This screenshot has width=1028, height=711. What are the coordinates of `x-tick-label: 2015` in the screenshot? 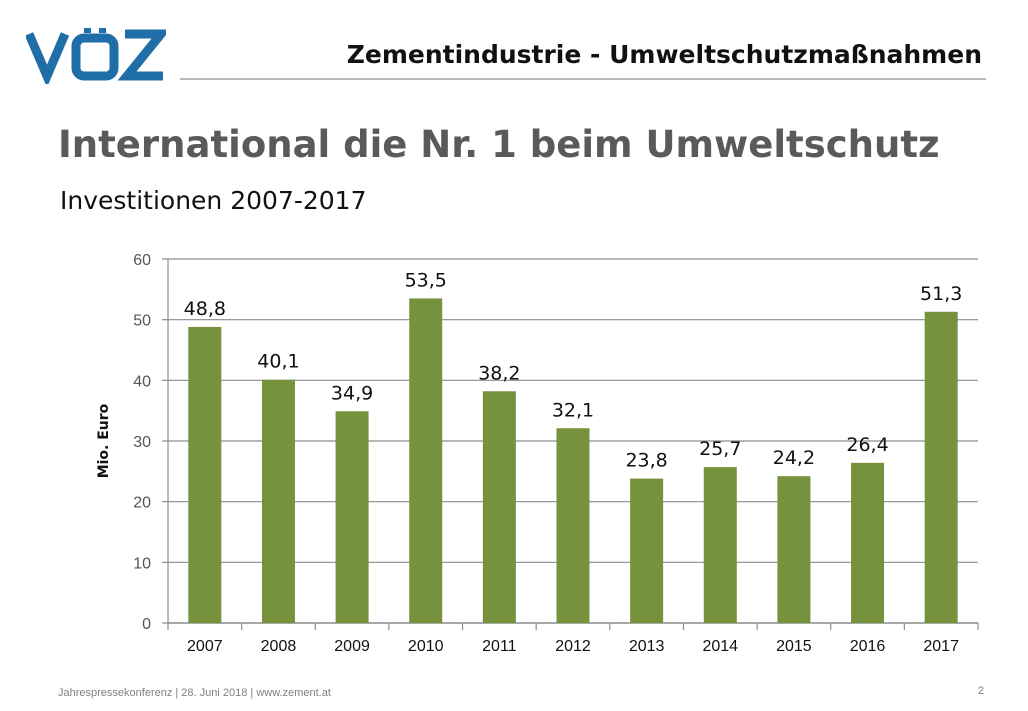 It's located at (794, 646).